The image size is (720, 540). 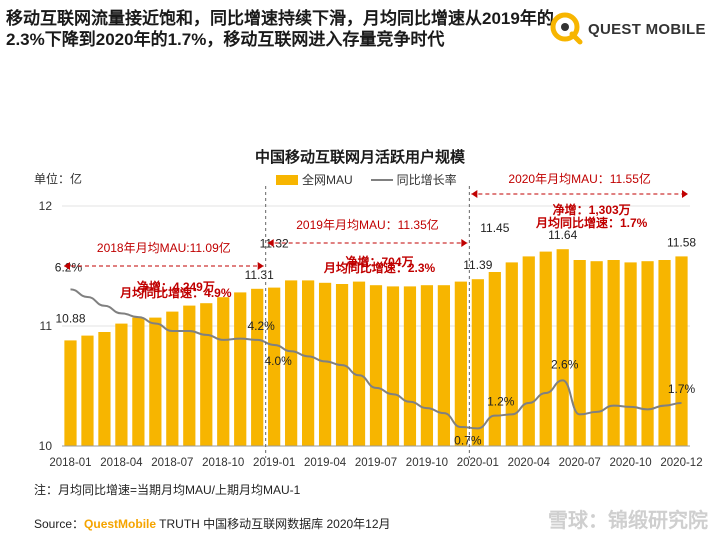 What do you see at coordinates (468, 440) in the screenshot?
I see `line-value-label: 0.7%` at bounding box center [468, 440].